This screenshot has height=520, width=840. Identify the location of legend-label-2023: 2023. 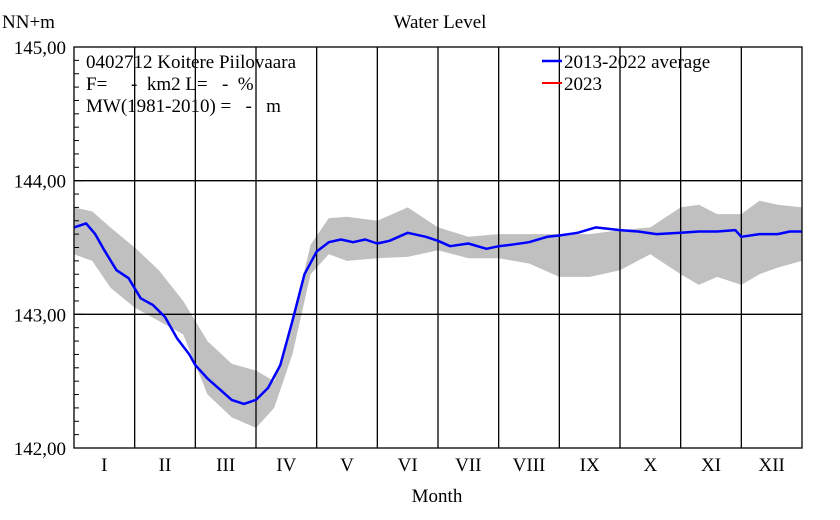
(583, 84).